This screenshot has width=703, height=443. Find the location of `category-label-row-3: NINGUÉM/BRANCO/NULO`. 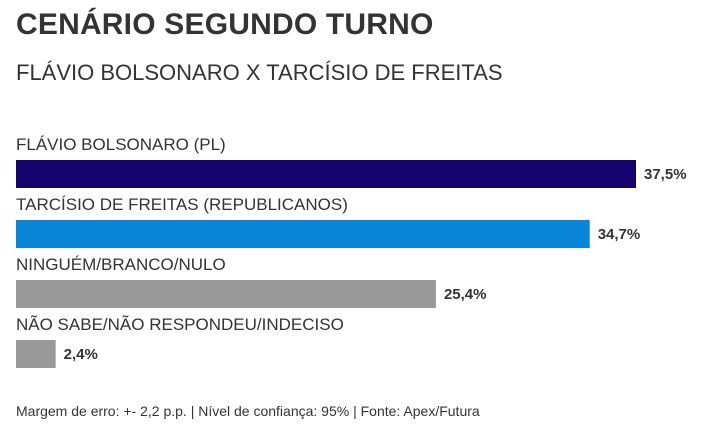

category-label-row-3: NINGUÉM/BRANCO/NULO is located at coordinates (121, 264).